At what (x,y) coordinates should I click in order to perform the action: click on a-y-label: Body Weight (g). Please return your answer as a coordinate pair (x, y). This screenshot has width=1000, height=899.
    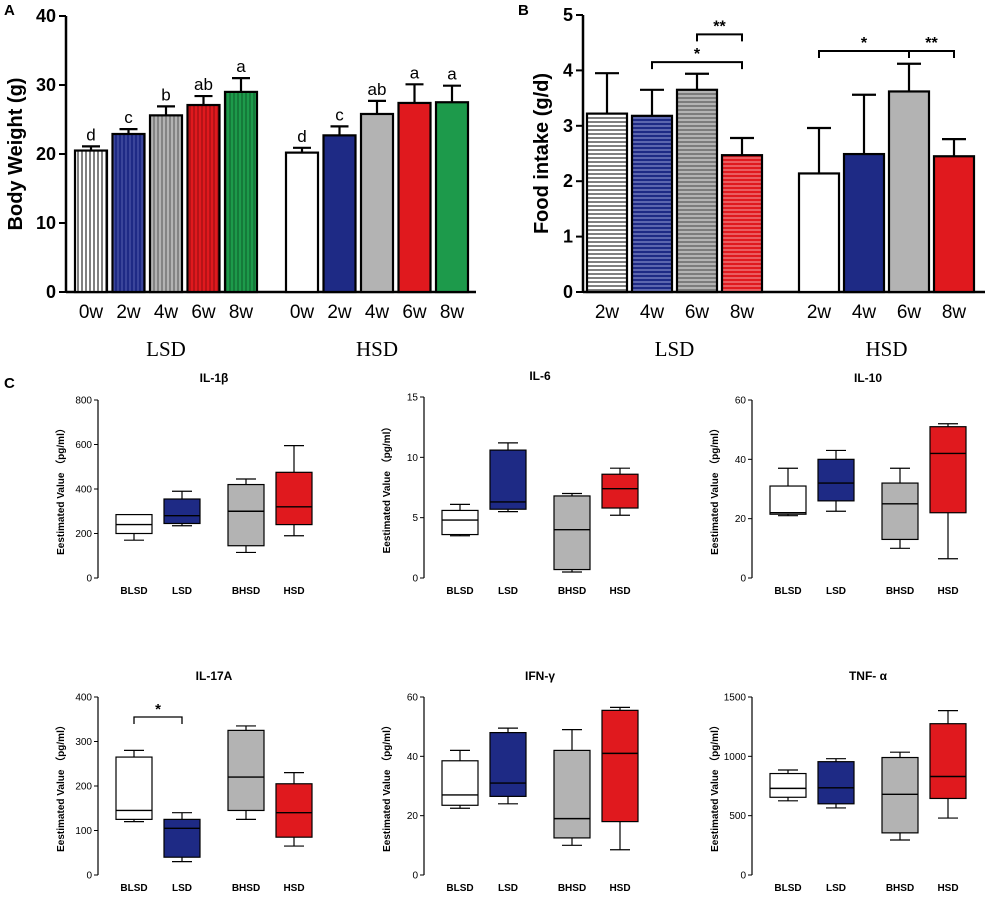
    Looking at the image, I should click on (16, 154).